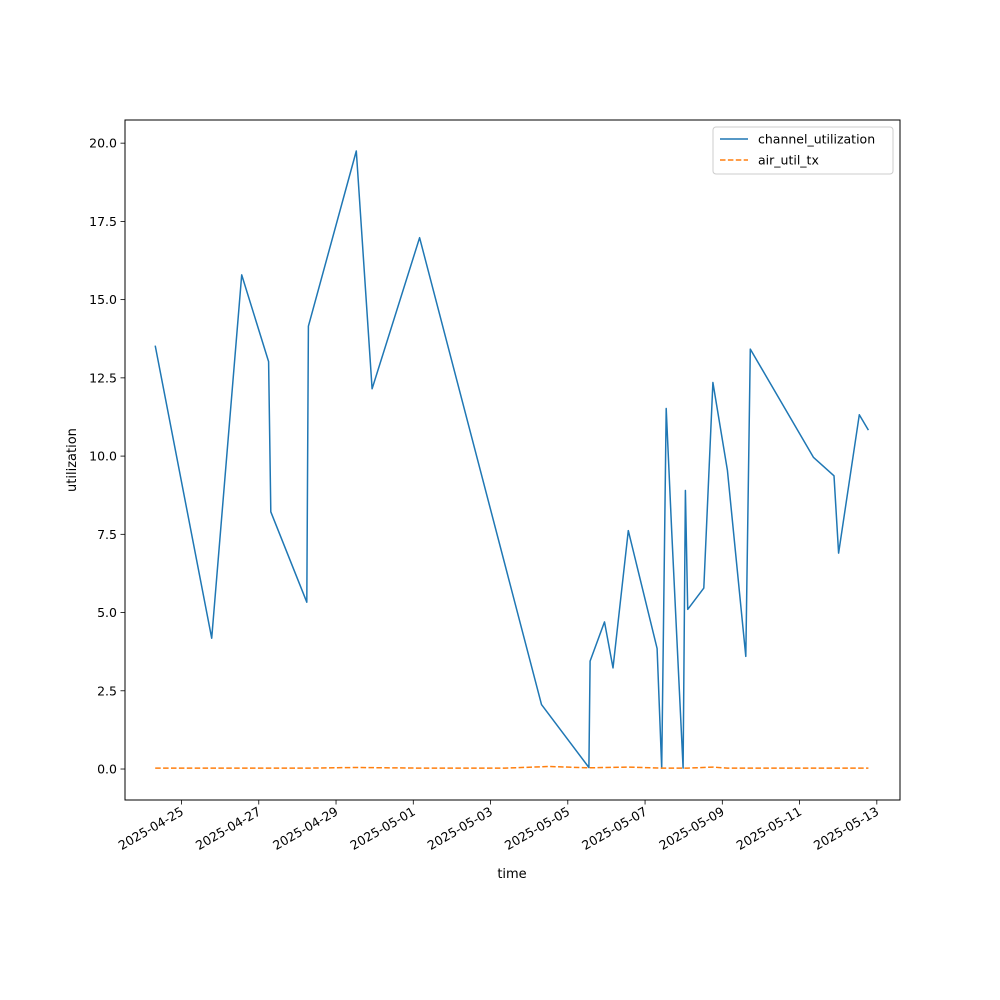 This screenshot has height=1000, width=1000. Describe the element at coordinates (103, 377) in the screenshot. I see `y-tick-label: 12.5` at that location.